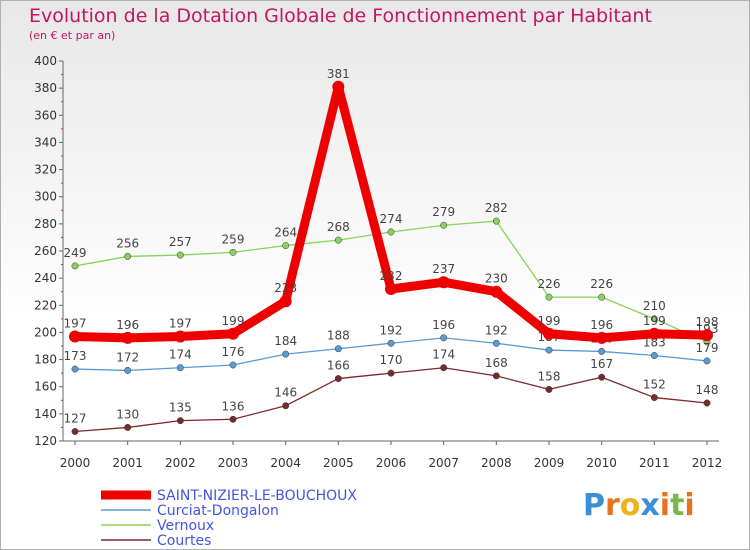 Image resolution: width=750 pixels, height=550 pixels. Describe the element at coordinates (654, 343) in the screenshot. I see `data-label: 183` at that location.